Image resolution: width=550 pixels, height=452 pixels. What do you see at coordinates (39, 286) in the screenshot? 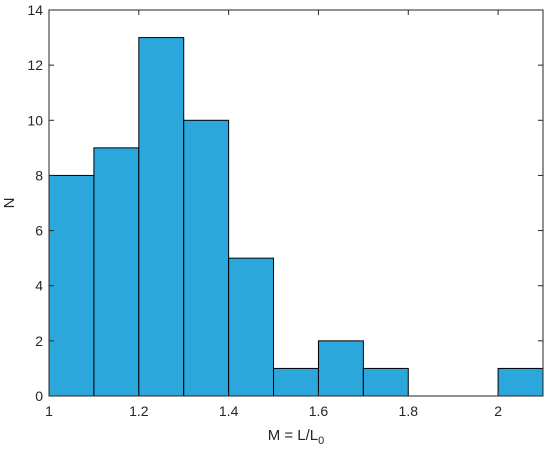
I see `y-tick-label: 4` at bounding box center [39, 286].